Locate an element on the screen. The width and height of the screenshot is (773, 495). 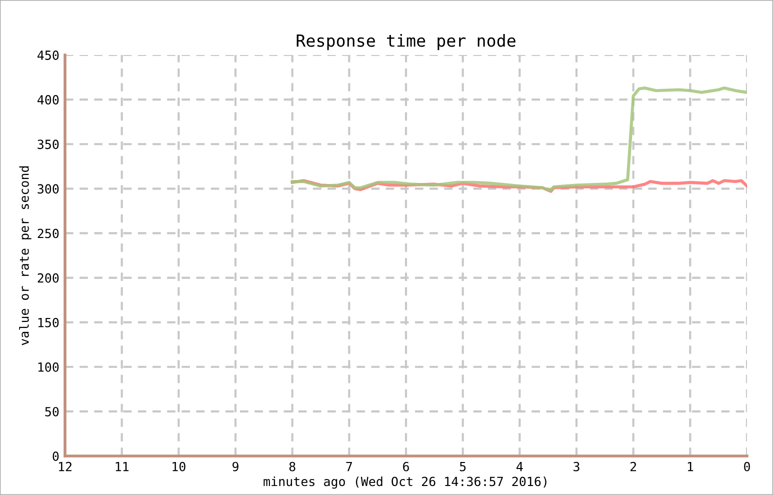
x-tick-label: 4 is located at coordinates (519, 467).